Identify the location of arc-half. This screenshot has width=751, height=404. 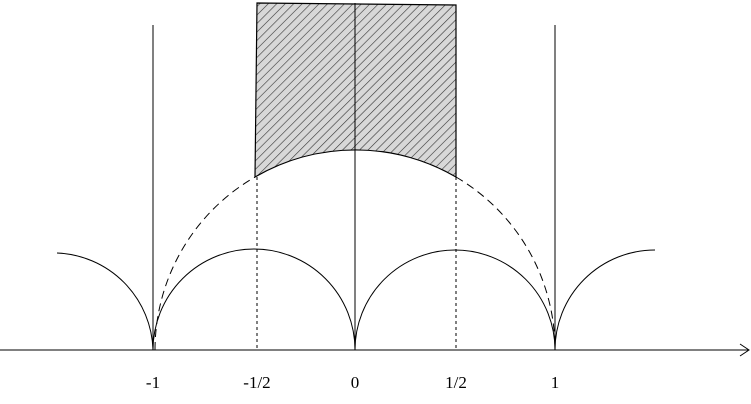
(455, 300).